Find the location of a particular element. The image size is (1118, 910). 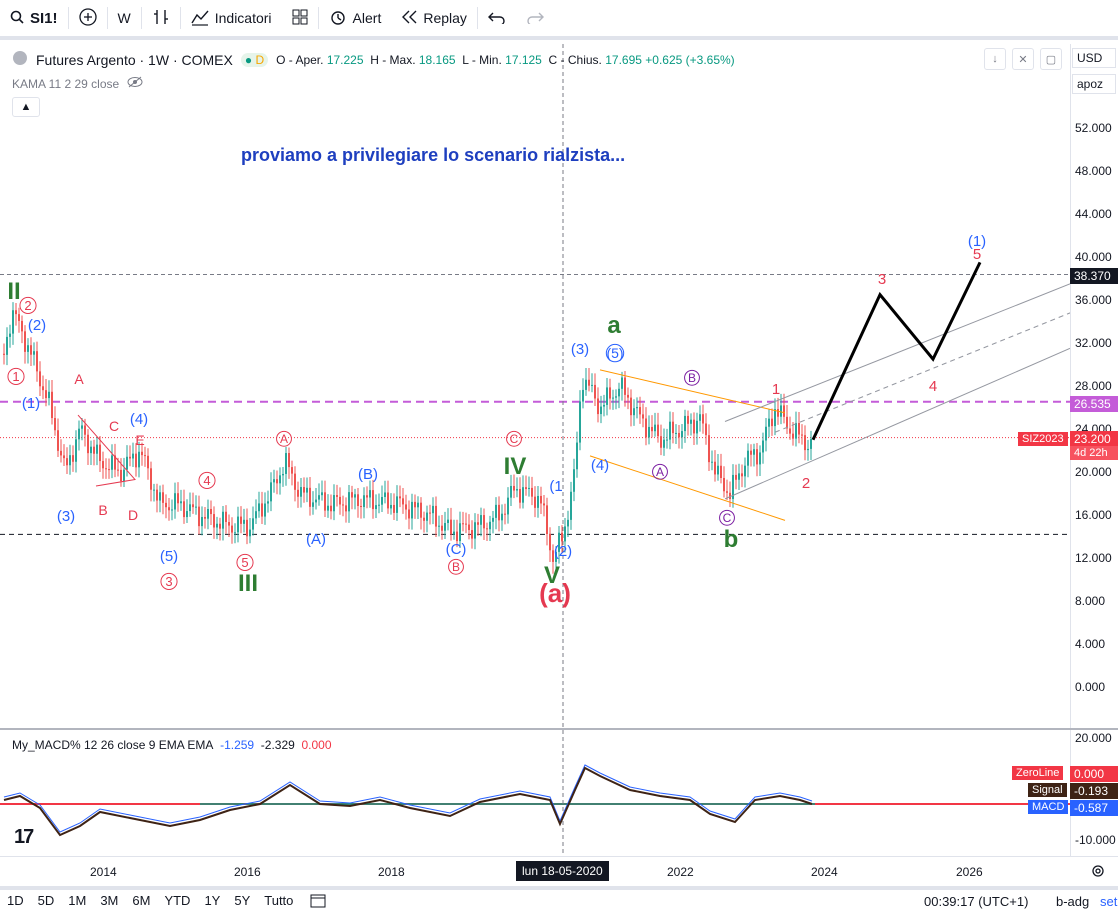

price-tick: 4.000 is located at coordinates (1090, 644).